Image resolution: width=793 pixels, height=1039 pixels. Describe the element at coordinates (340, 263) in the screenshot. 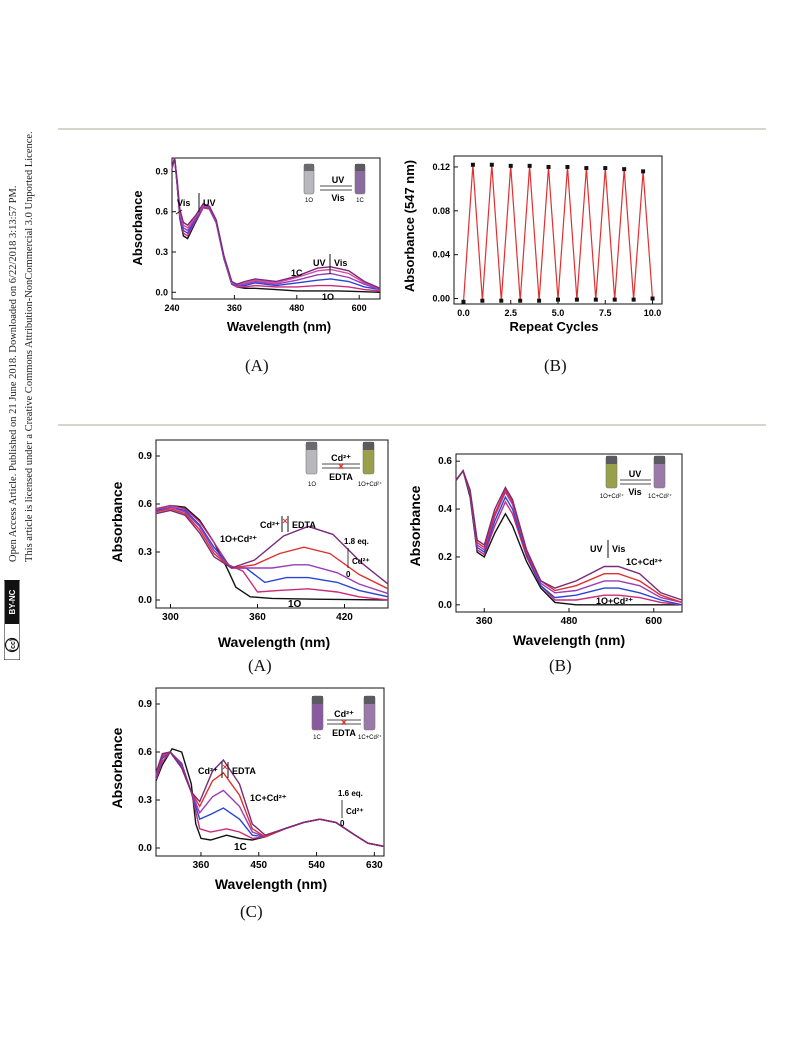

I see `fig1A-annot-vis2: Vis` at that location.